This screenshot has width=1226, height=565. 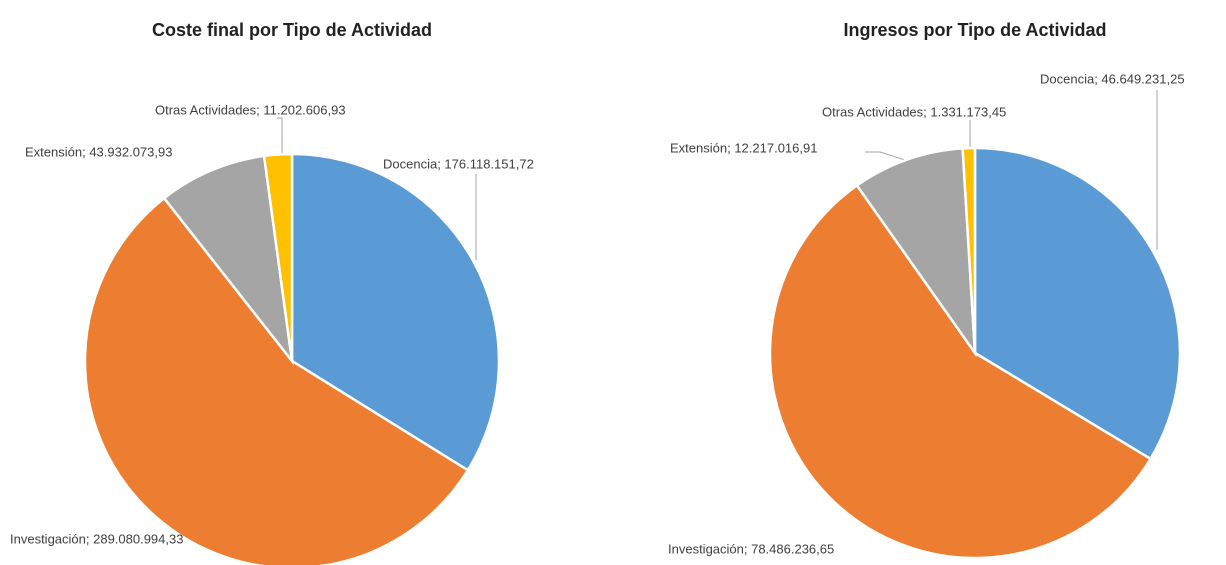 I want to click on chart-title: Ingresos por Tipo de Actividad, so click(x=974, y=30).